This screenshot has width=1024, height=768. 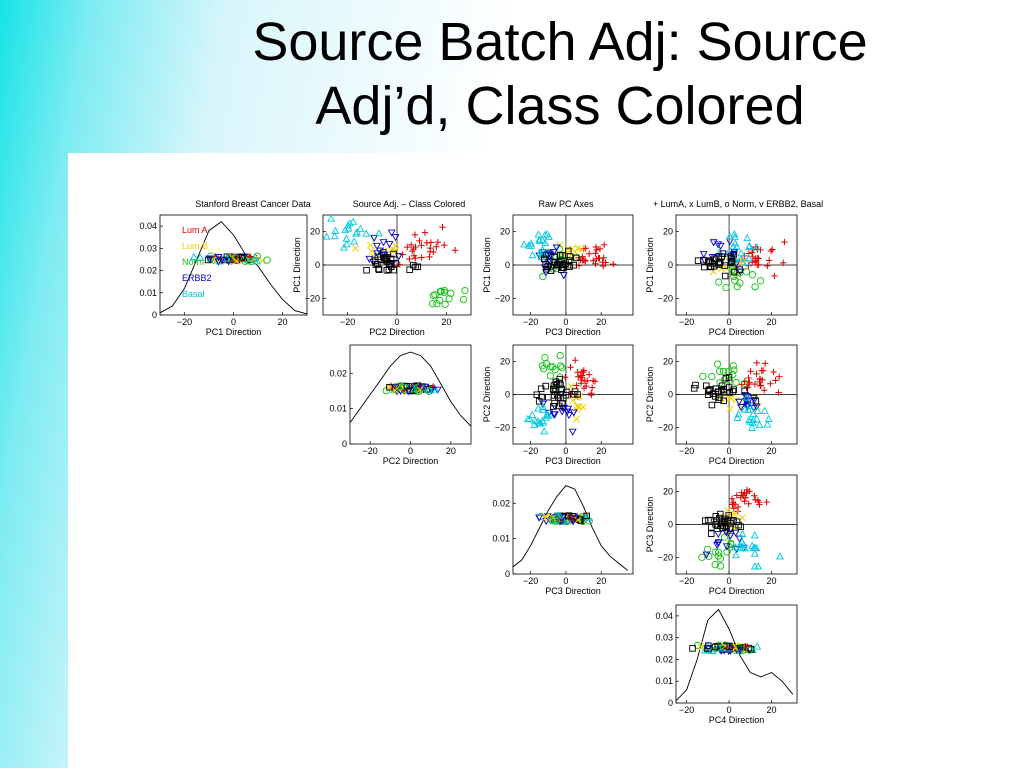 What do you see at coordinates (382, 275) in the screenshot?
I see `panel-s12: −20 0 20 −20 0 20 PC2 Direction PC1 Direction` at bounding box center [382, 275].